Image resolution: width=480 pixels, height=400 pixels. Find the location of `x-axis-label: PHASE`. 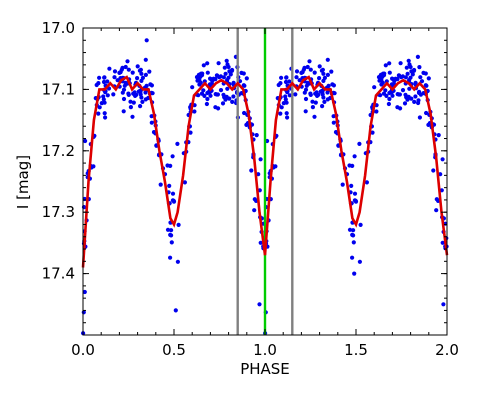

x-axis-label: PHASE is located at coordinates (265, 369).